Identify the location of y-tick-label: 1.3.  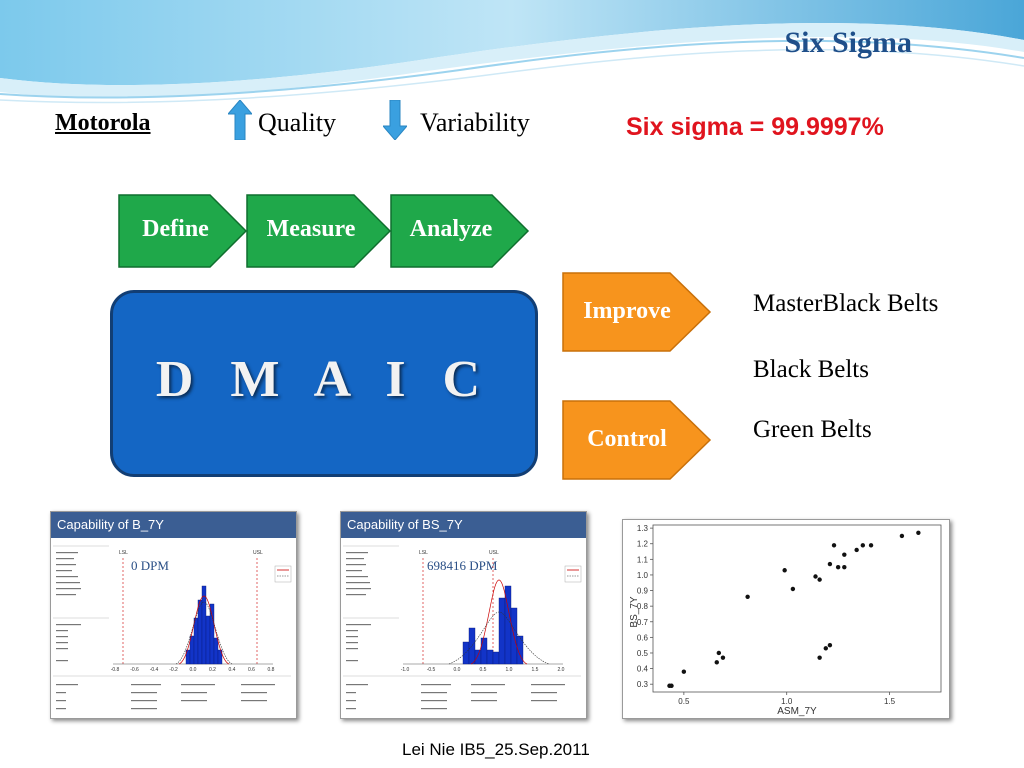
(643, 528).